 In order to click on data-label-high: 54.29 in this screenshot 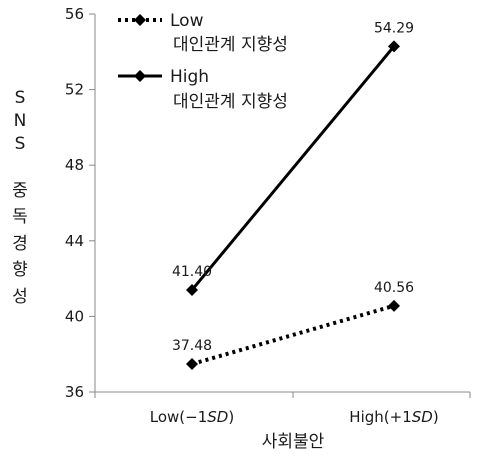, I will do `click(394, 28)`.